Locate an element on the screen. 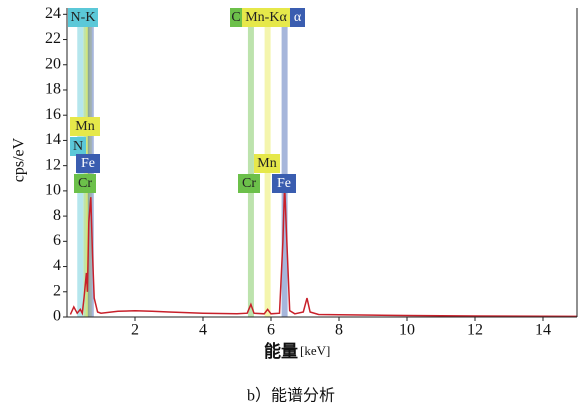 This screenshot has height=417, width=583. y-tick-label: 4 is located at coordinates (57, 265).